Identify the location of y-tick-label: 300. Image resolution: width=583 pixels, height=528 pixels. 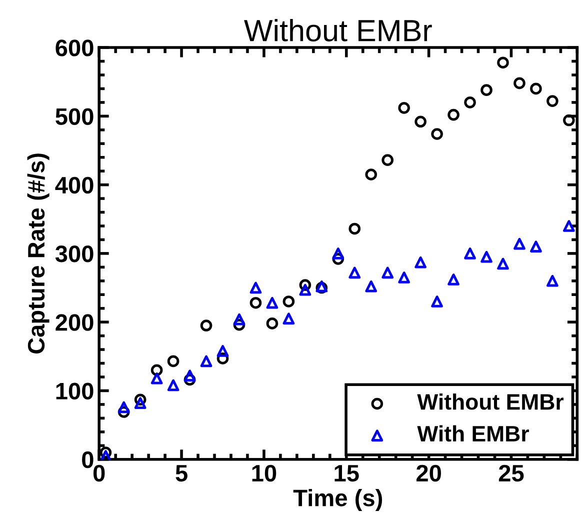
(74, 254).